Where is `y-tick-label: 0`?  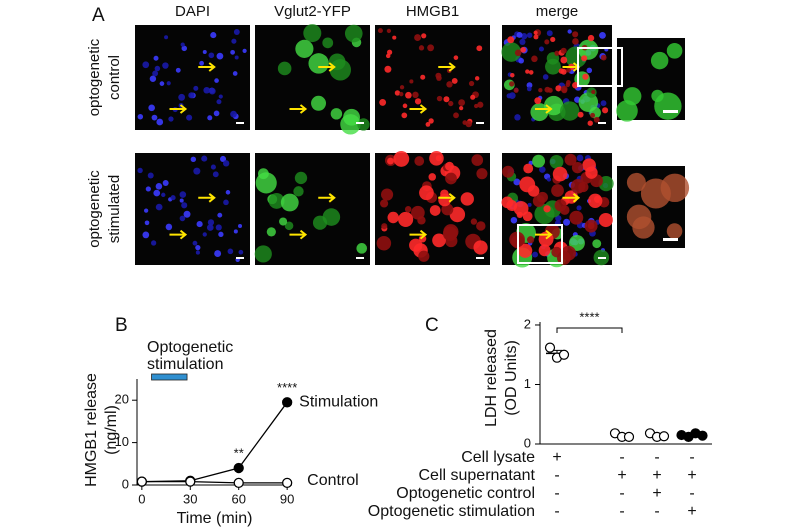
y-tick-label: 0 is located at coordinates (527, 442).